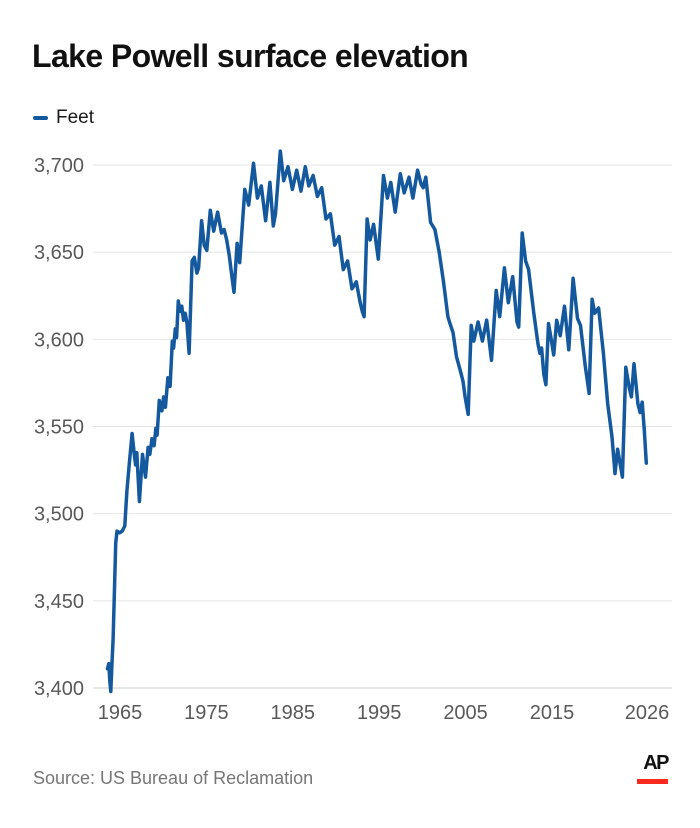  Describe the element at coordinates (379, 713) in the screenshot. I see `x-axis-tick-label: 1995` at that location.